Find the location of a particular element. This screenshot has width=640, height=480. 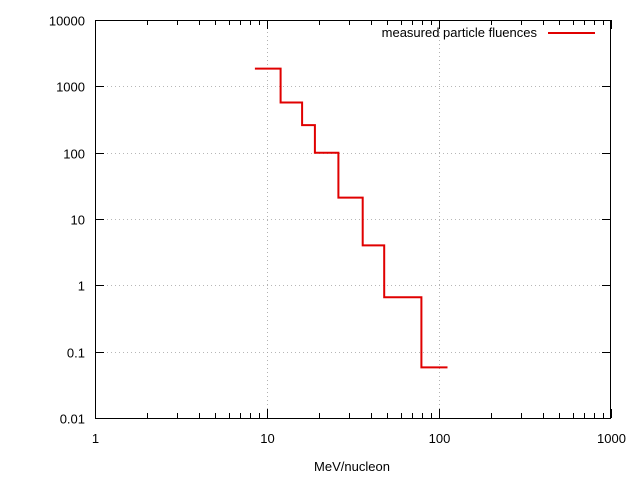

y-tick-label: 0.1 is located at coordinates (76, 353).